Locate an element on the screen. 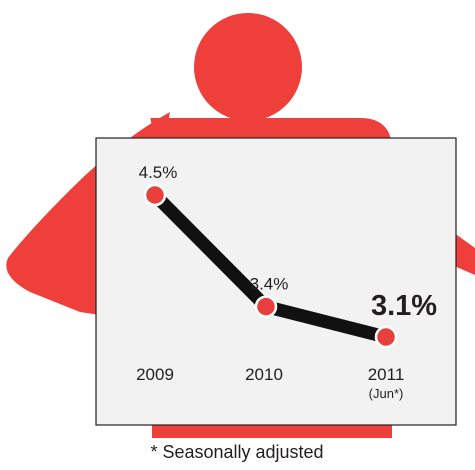 This screenshot has height=470, width=475. x-tick-2010: 2010 is located at coordinates (264, 374).